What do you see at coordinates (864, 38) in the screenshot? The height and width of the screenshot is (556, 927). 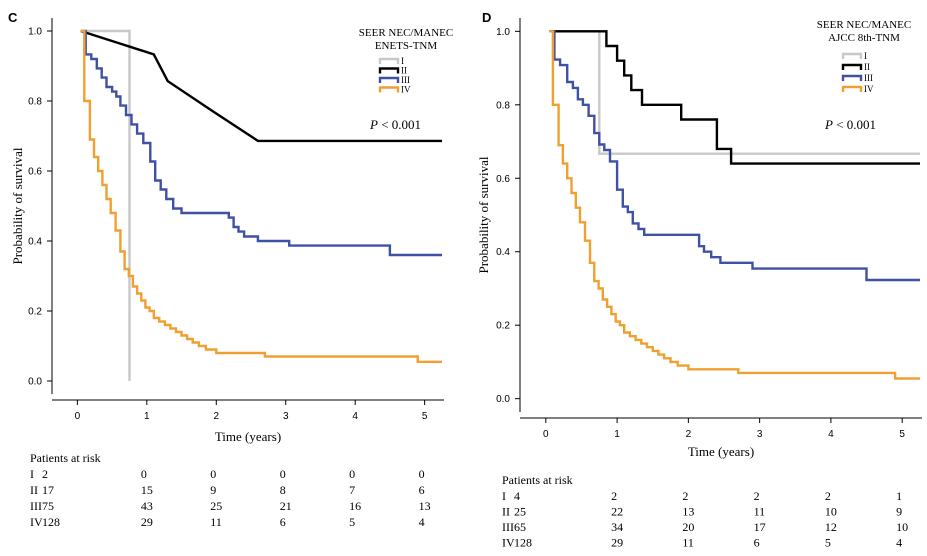 I see `legend-title-line: AJCC 8th-TNM` at bounding box center [864, 38].